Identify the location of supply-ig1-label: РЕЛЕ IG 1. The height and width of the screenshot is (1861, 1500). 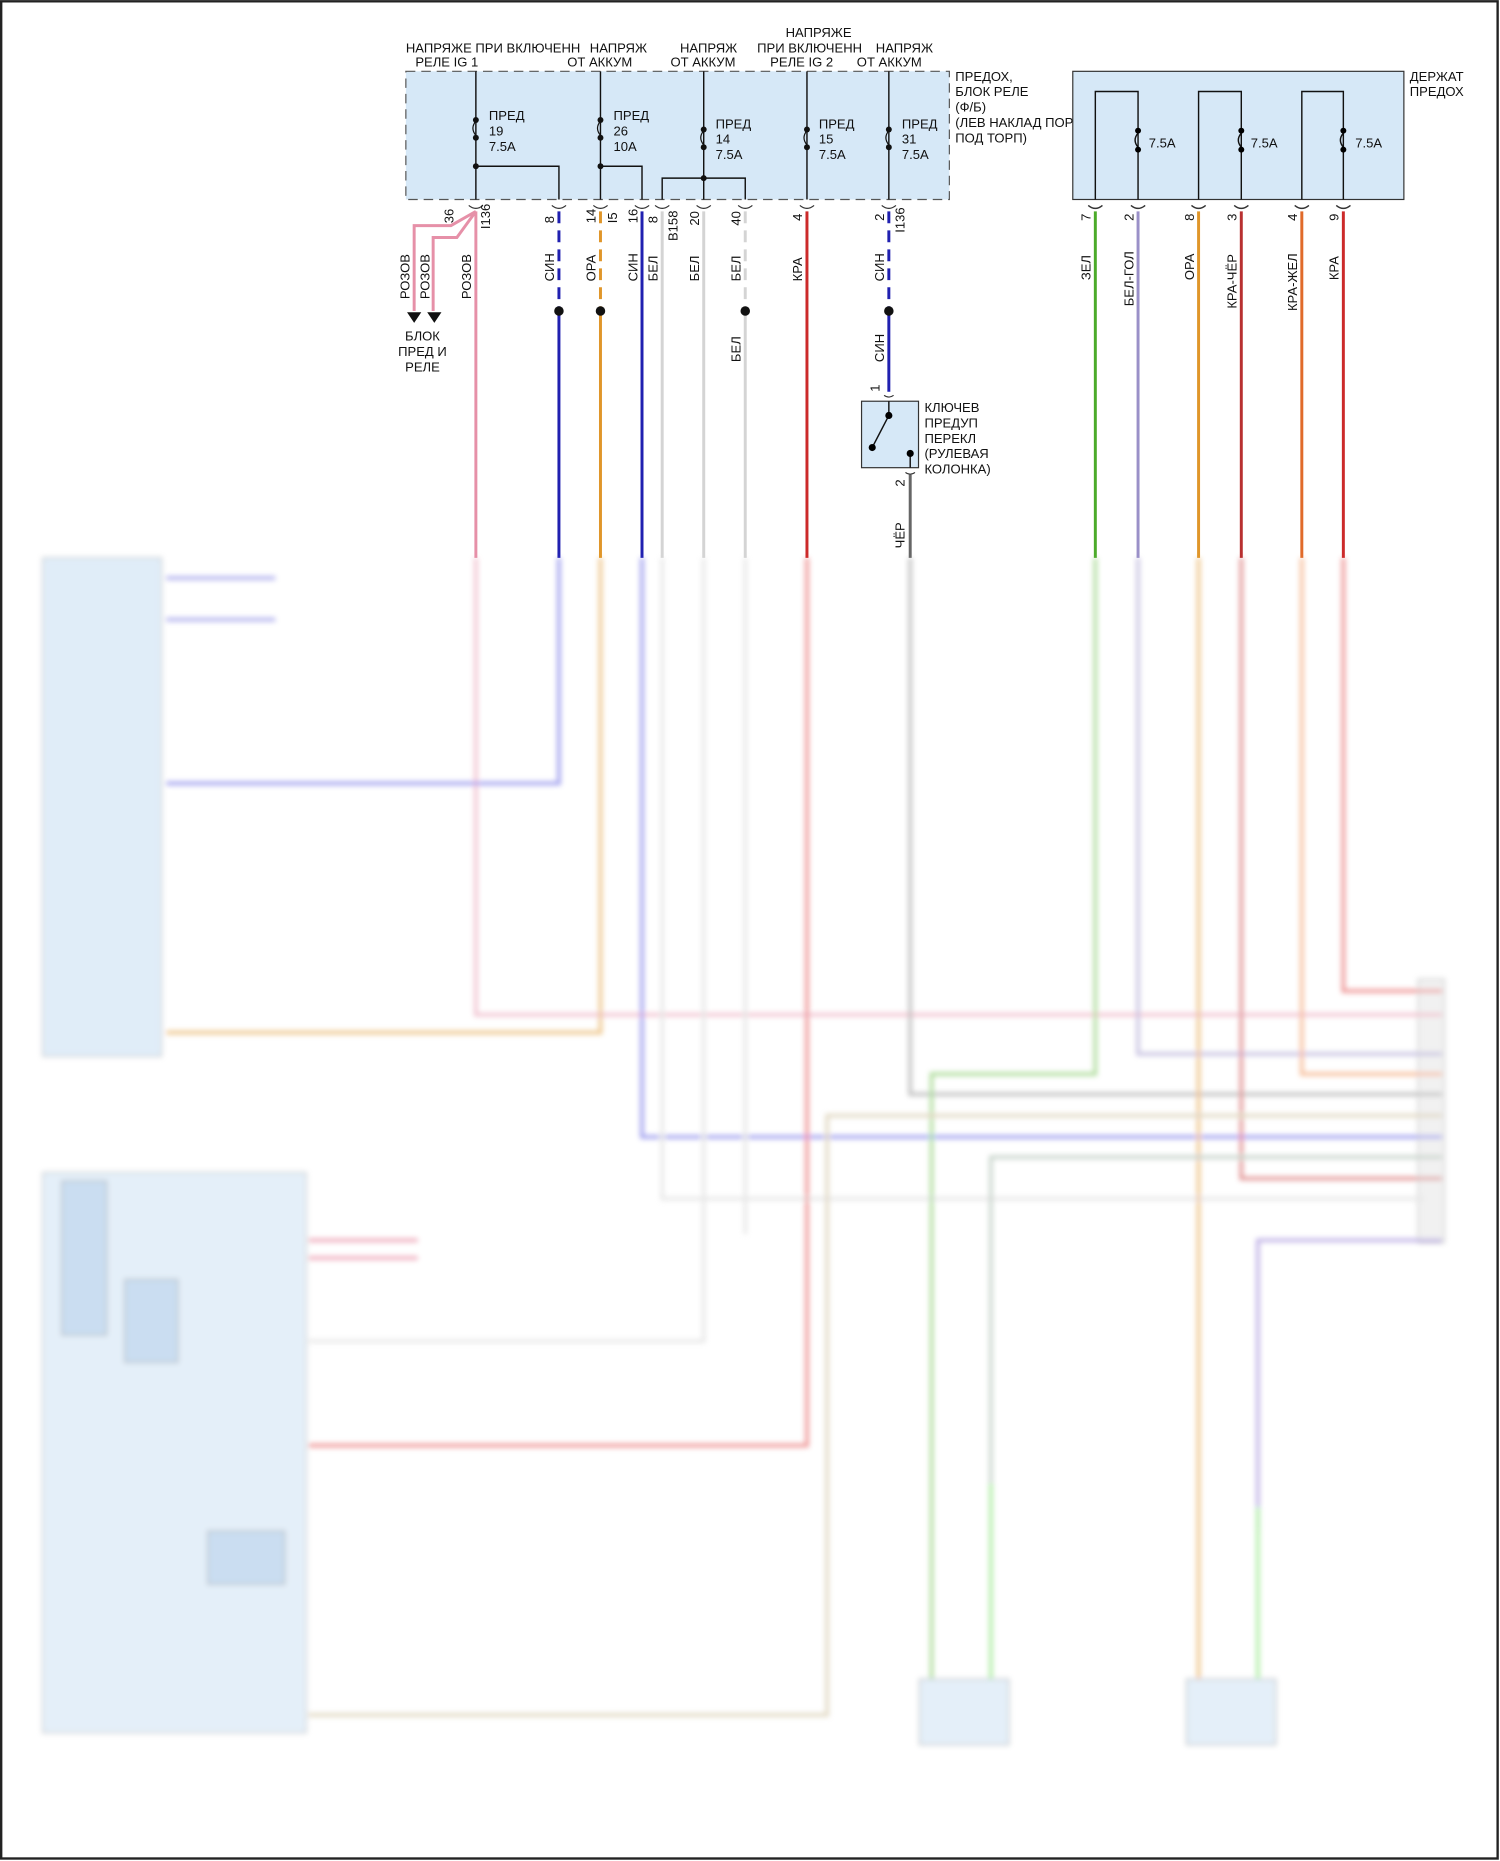
(446, 62).